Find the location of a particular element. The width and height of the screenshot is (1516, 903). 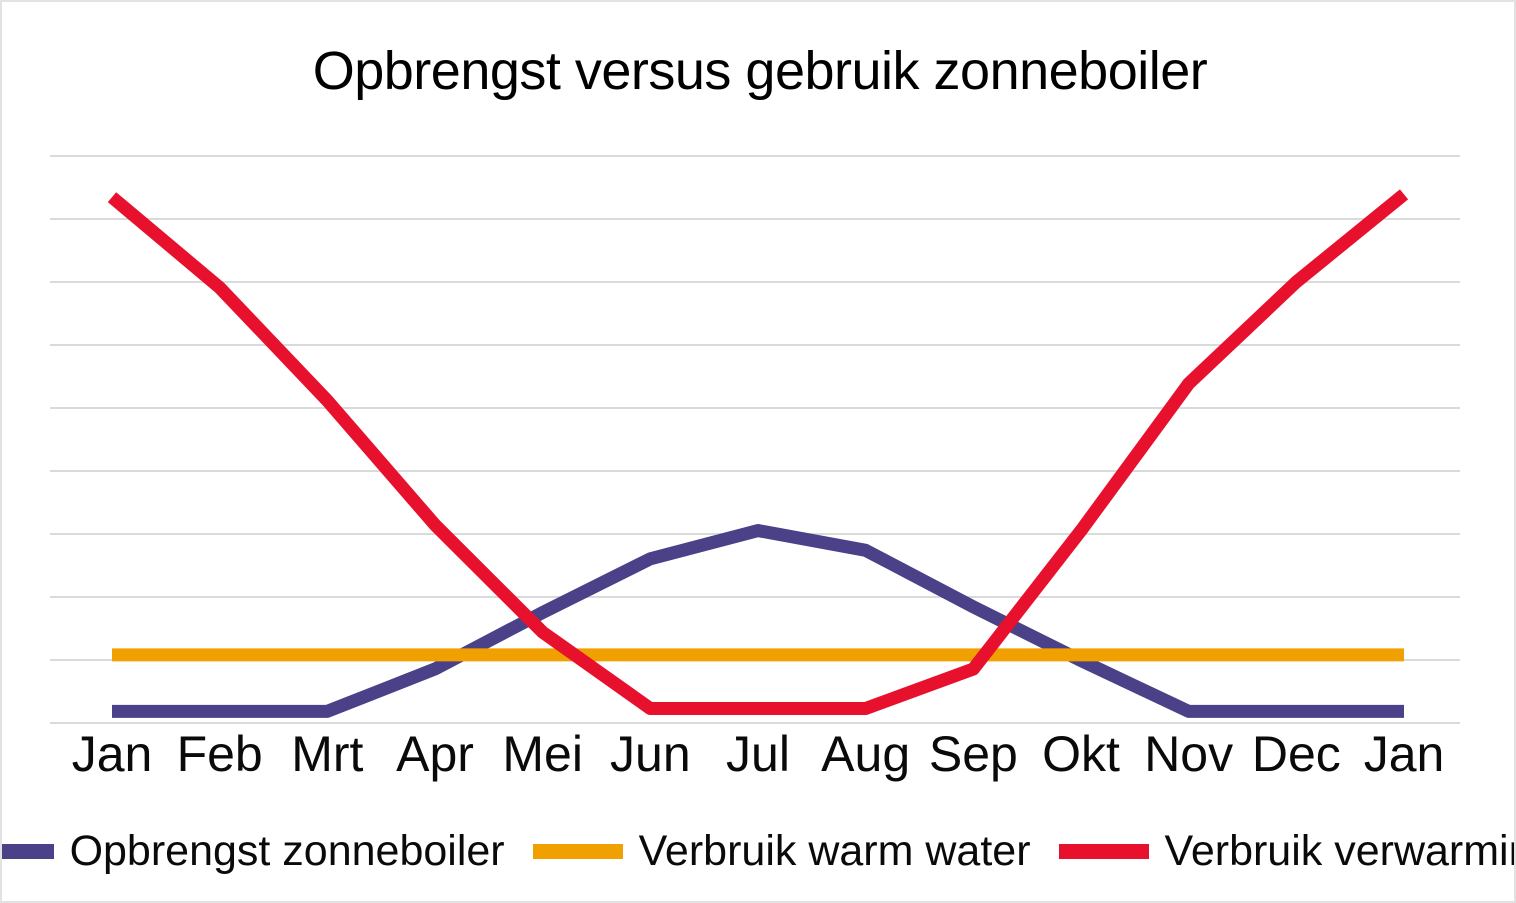

legend-item-1: Verbruik warm water is located at coordinates (781, 851).